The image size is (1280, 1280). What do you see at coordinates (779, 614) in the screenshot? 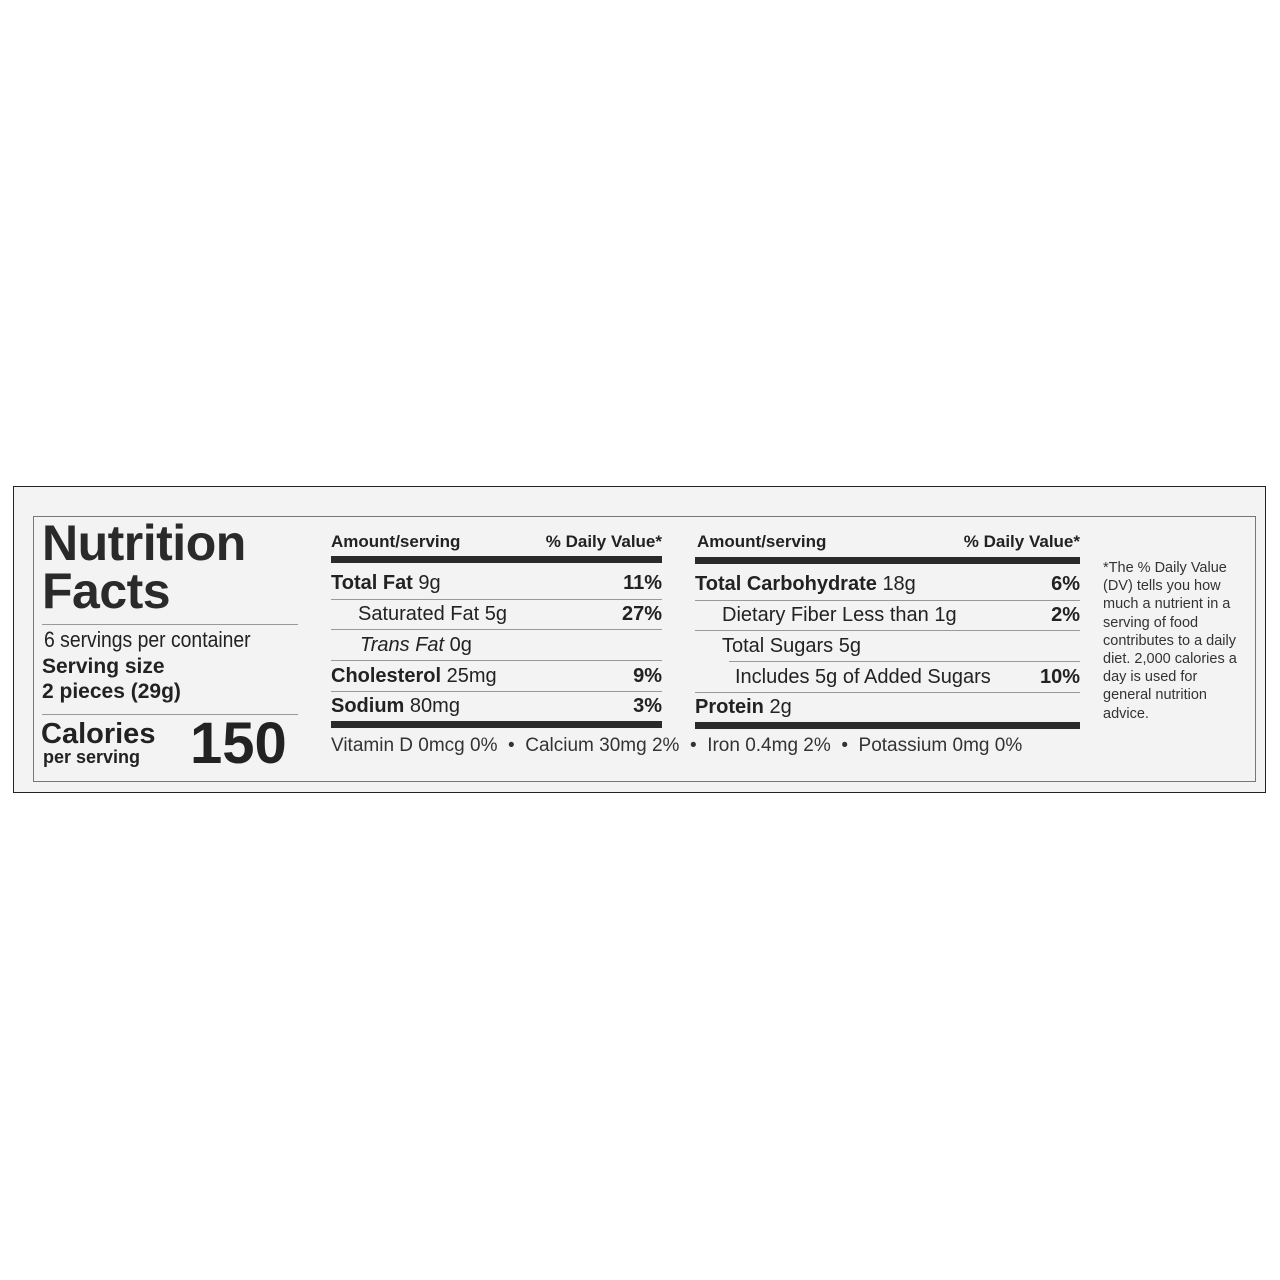
I see `nutrient-name: Dietary Fiber` at bounding box center [779, 614].